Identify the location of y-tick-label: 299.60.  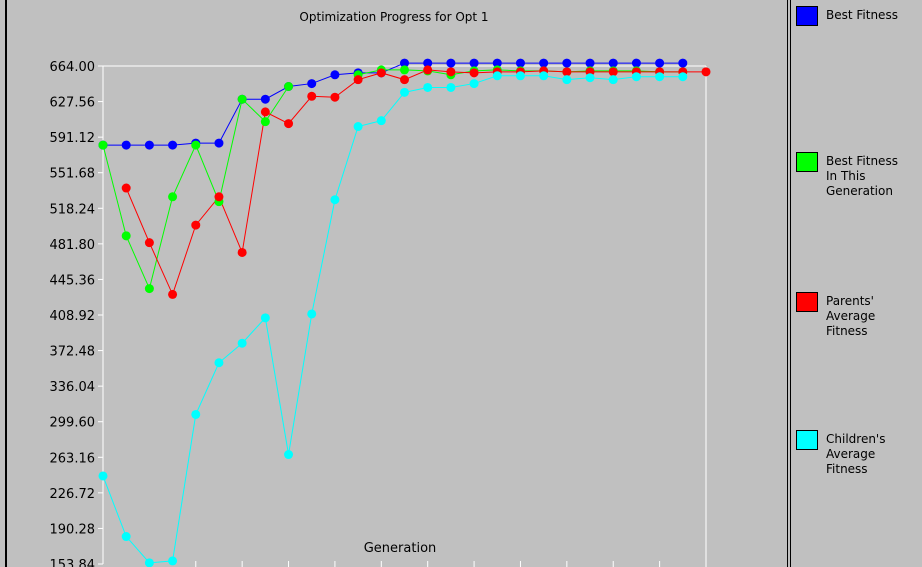
(73, 423).